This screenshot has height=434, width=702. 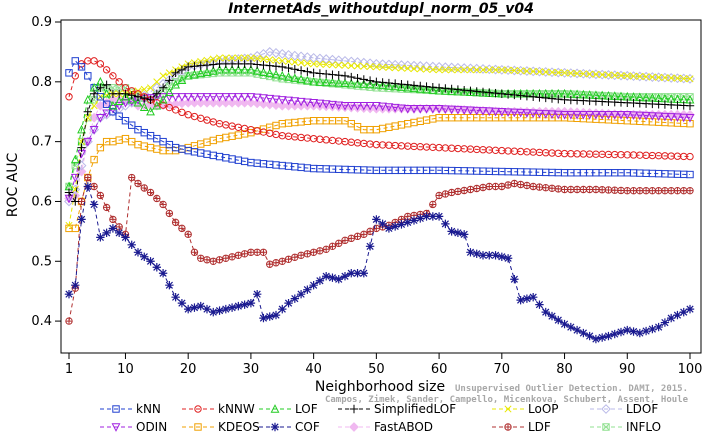 I want to click on legend-item-knnw: kNNW, so click(x=218, y=409).